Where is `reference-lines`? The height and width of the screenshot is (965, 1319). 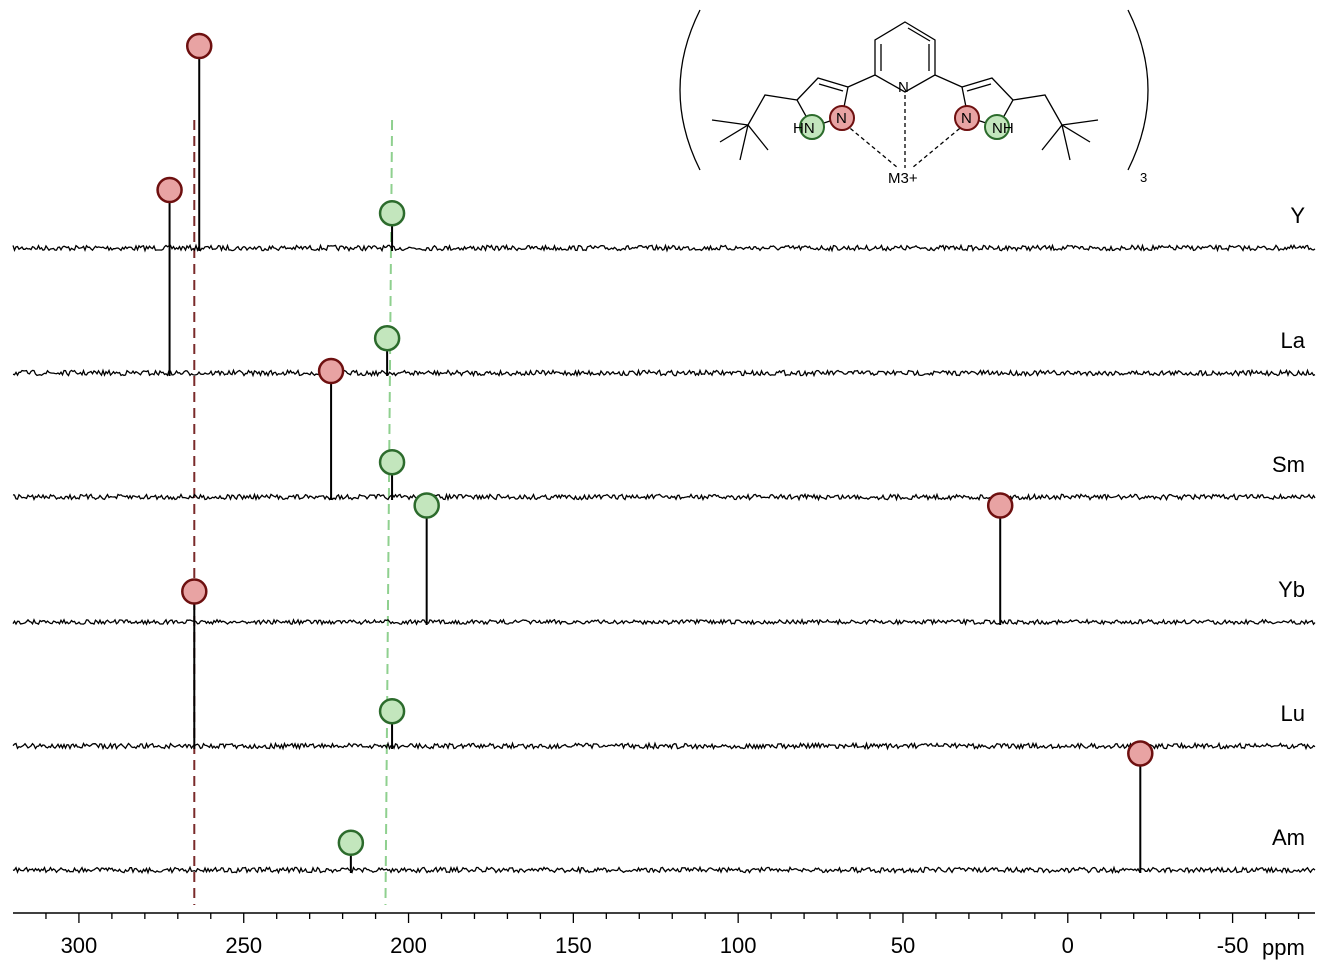 reference-lines is located at coordinates (293, 512).